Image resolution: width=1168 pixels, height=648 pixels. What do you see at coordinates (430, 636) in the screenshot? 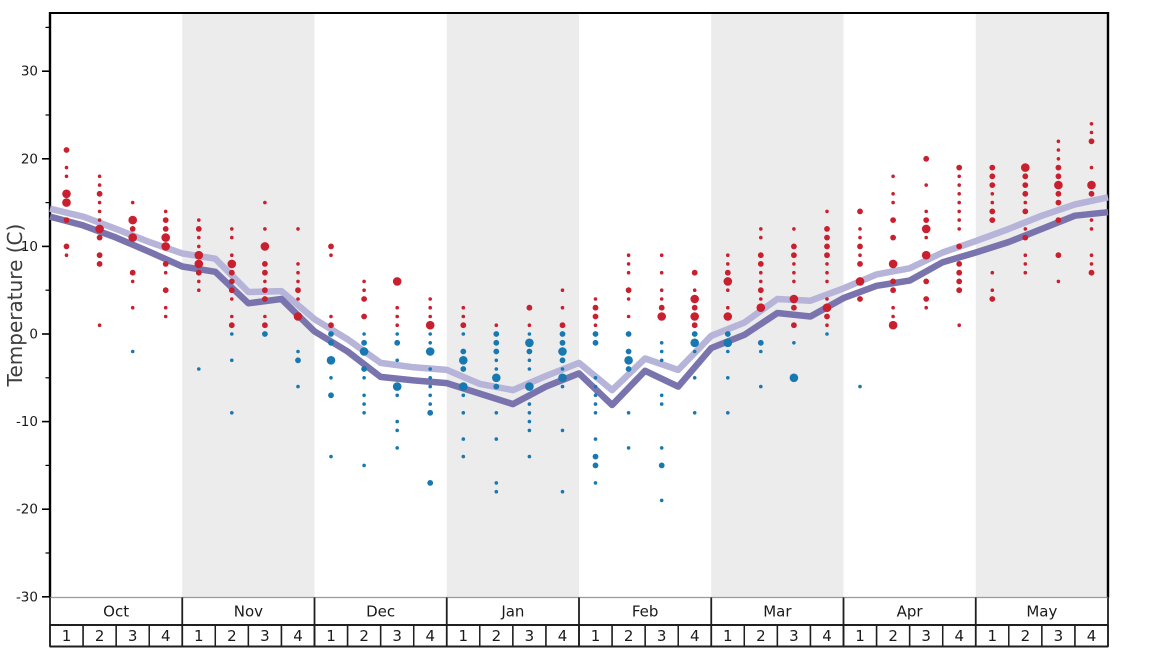
I see `week-label: 4` at bounding box center [430, 636].